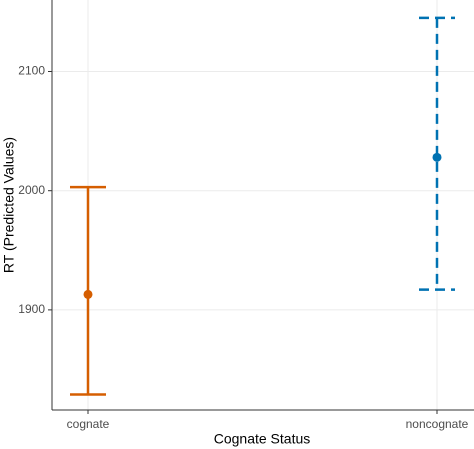 This screenshot has width=474, height=449. What do you see at coordinates (437, 424) in the screenshot?
I see `x-tick-label: noncognate` at bounding box center [437, 424].